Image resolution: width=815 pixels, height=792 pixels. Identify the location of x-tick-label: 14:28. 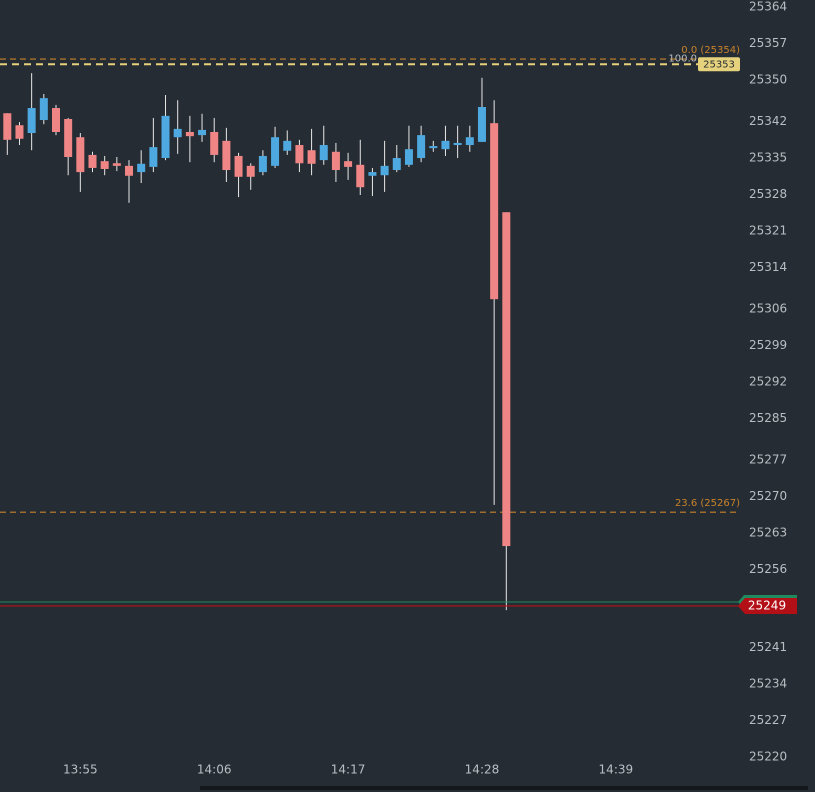
(482, 770).